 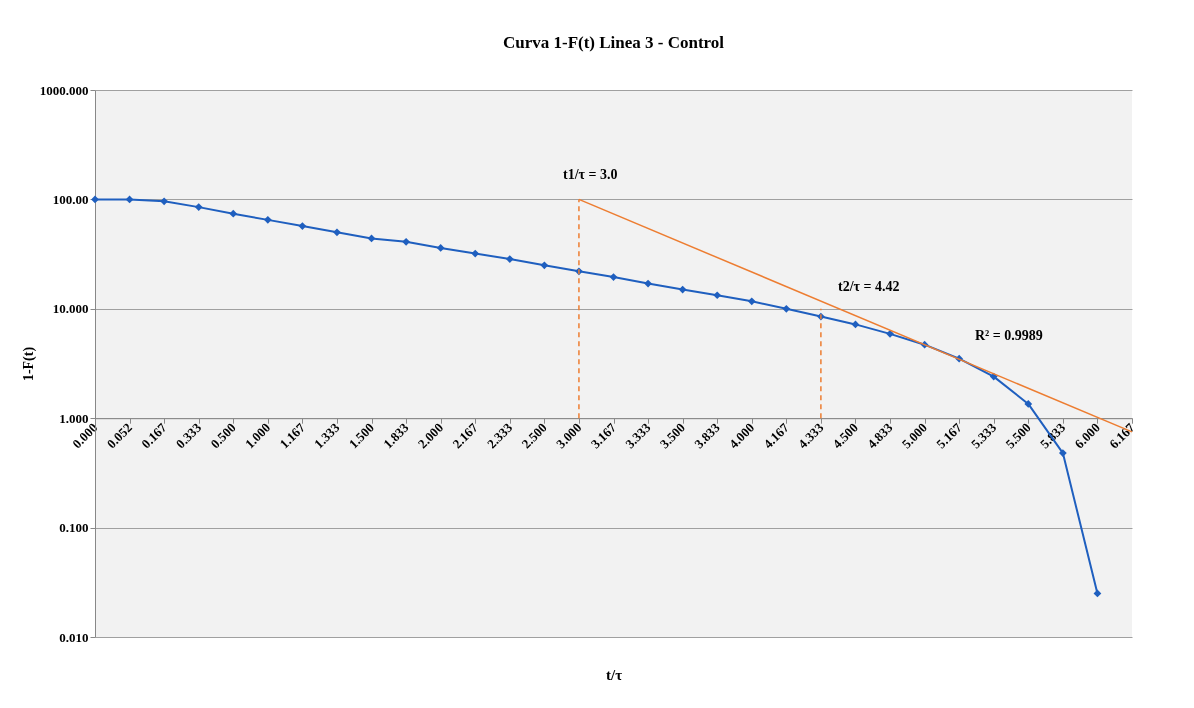 I want to click on annotation: R² = 0.9989, so click(x=1009, y=335).